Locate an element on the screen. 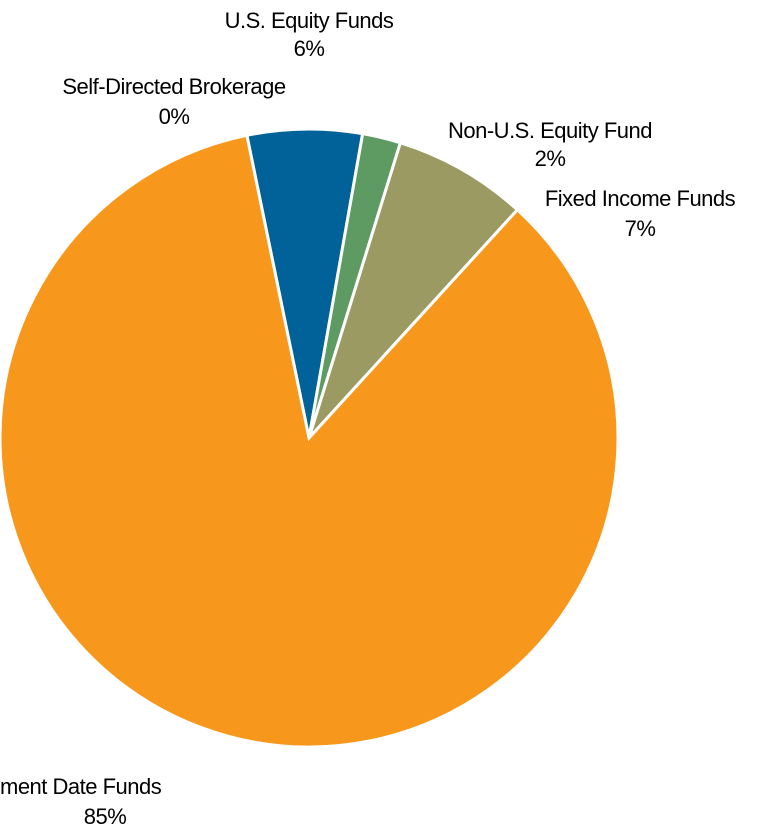  slice-value-label: 7% is located at coordinates (640, 228).